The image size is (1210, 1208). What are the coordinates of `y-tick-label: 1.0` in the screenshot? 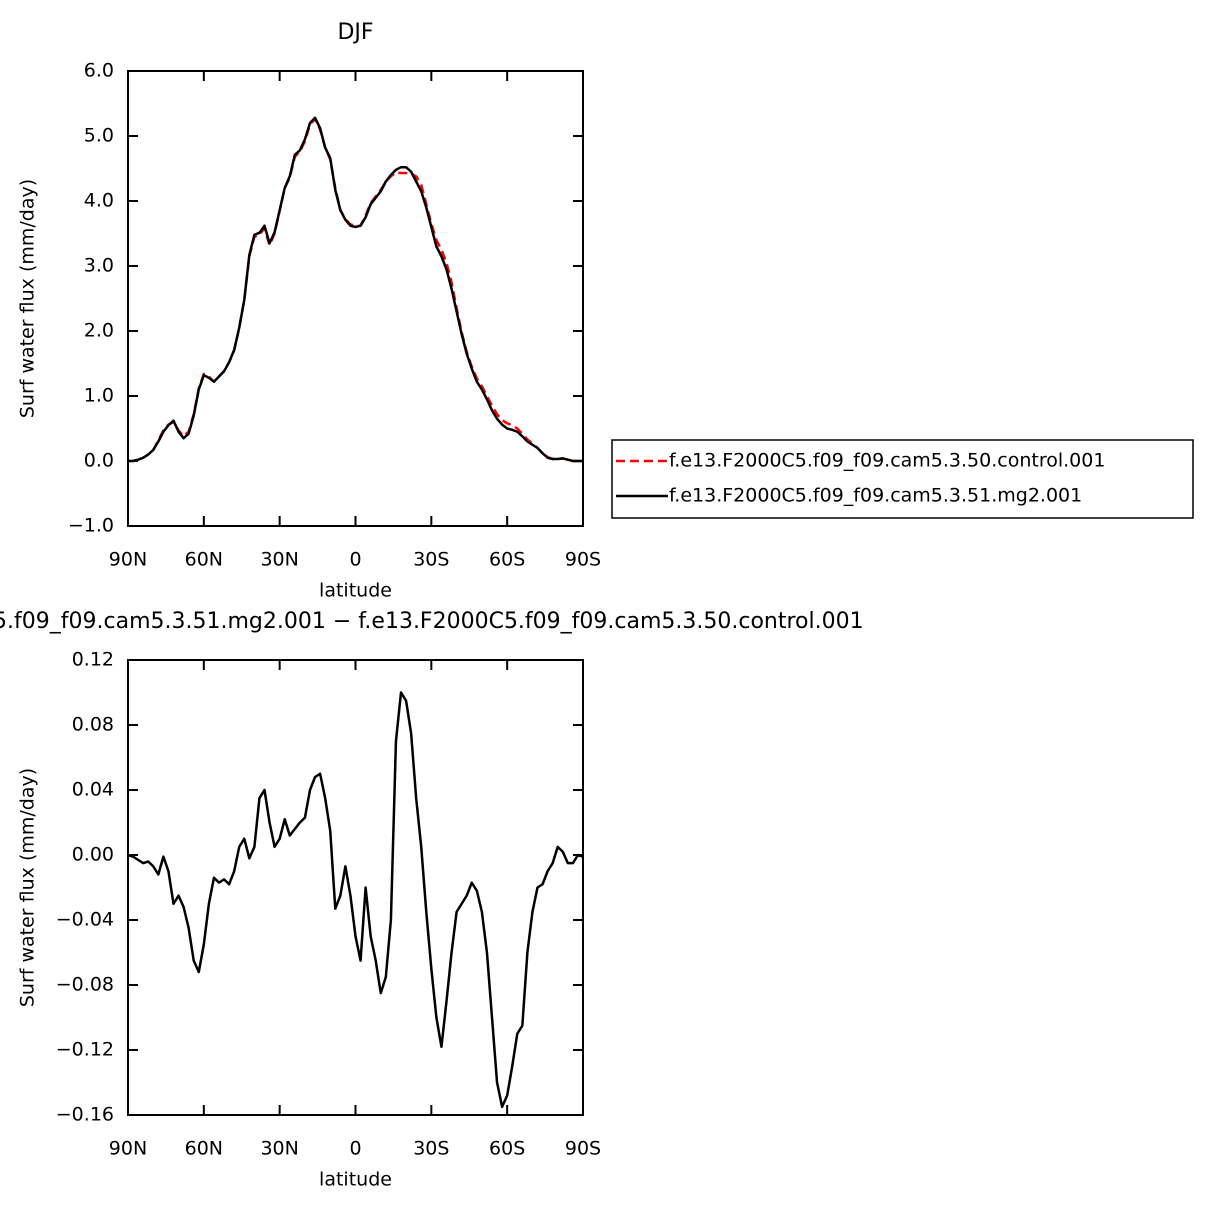 It's located at (99, 396).